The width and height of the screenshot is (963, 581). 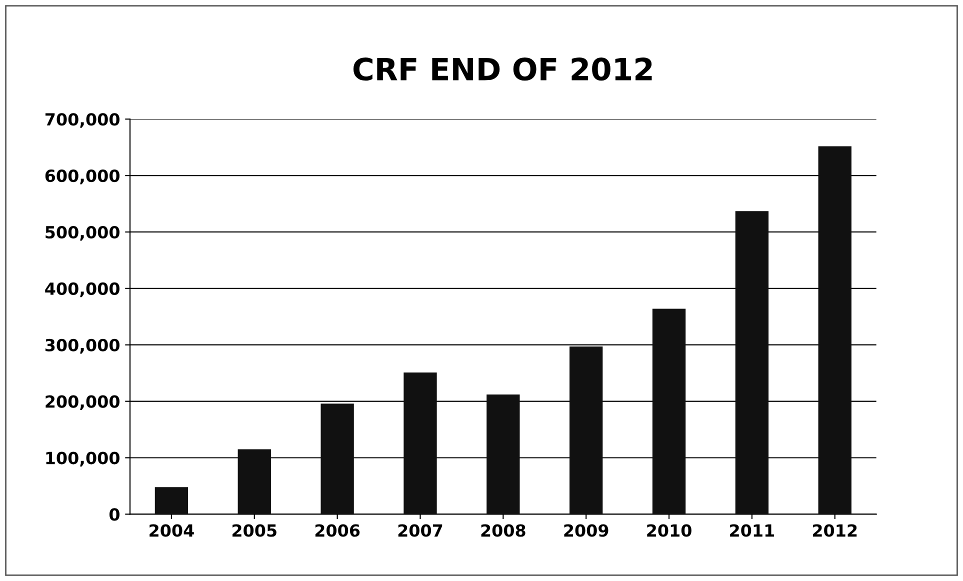 I want to click on y-tick-label: 0, so click(x=114, y=514).